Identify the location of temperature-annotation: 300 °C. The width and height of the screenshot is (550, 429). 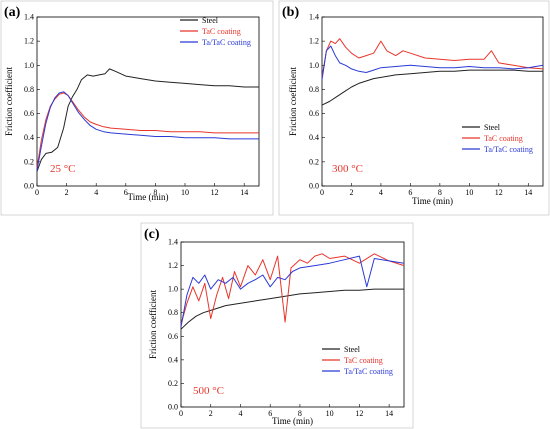
(347, 169).